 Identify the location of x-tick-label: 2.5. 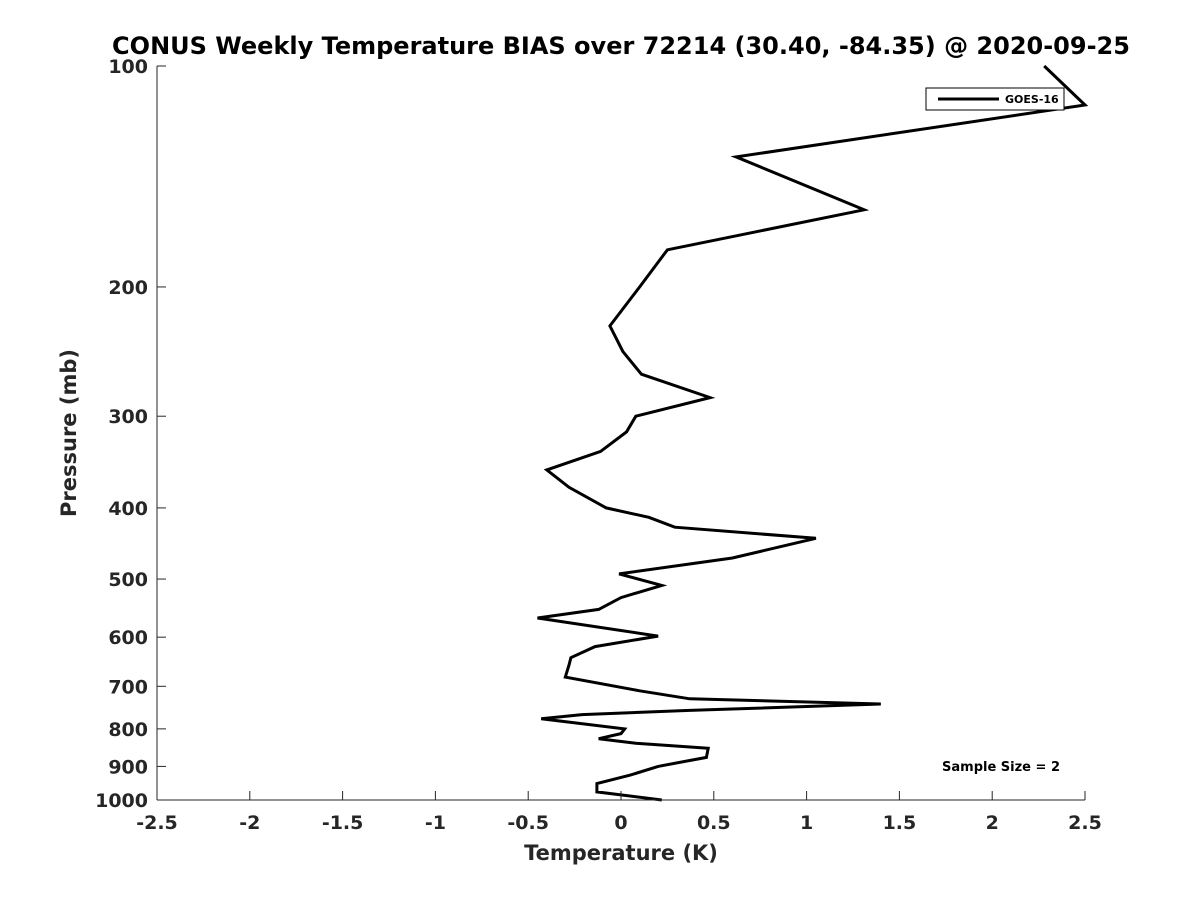
(1085, 823).